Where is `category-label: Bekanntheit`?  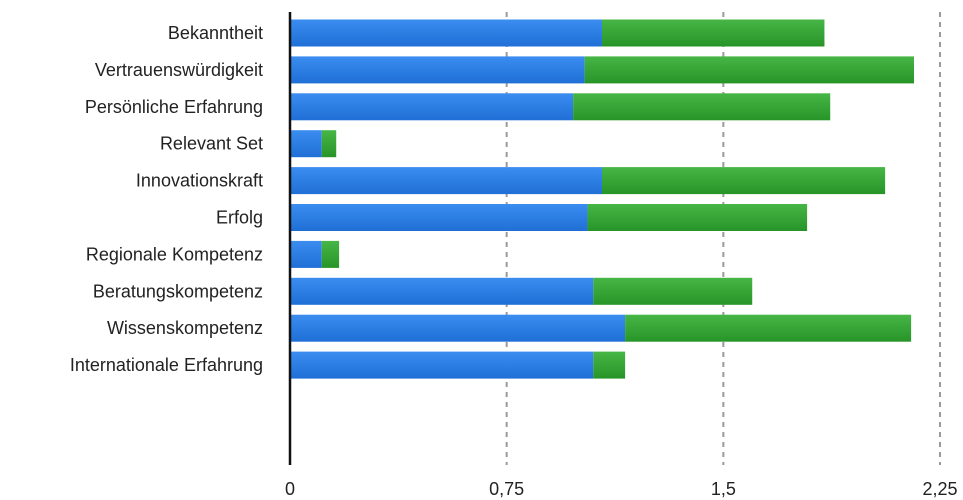
category-label: Bekanntheit is located at coordinates (215, 33).